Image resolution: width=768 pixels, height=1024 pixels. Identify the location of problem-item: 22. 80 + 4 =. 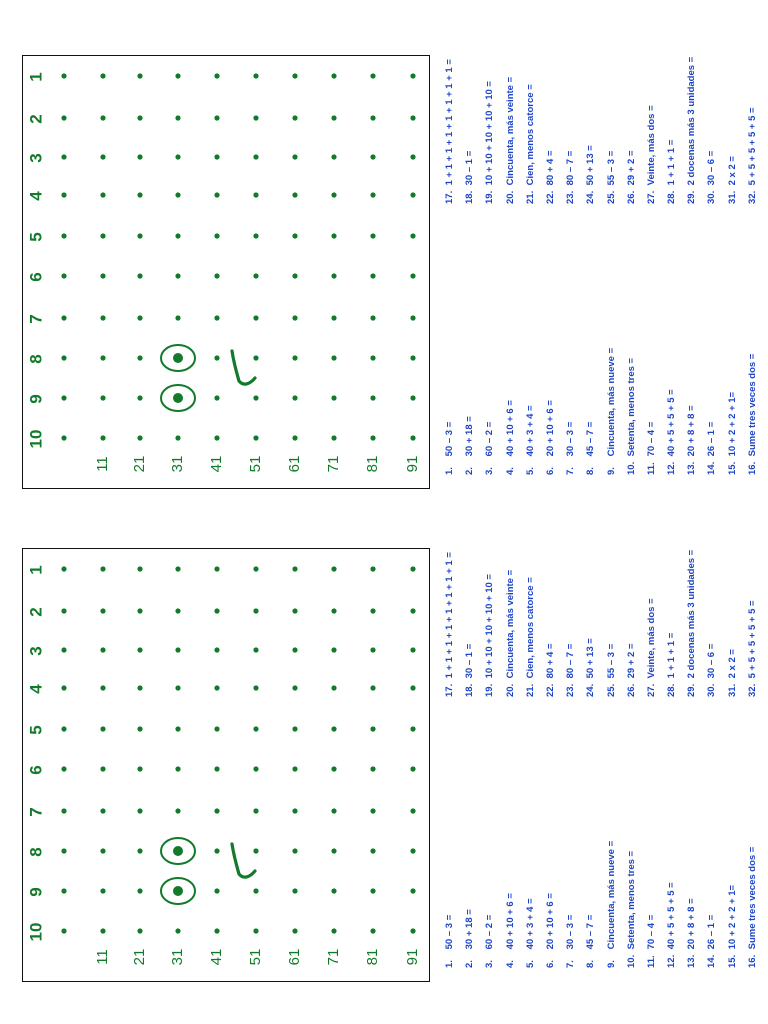
(551, 623).